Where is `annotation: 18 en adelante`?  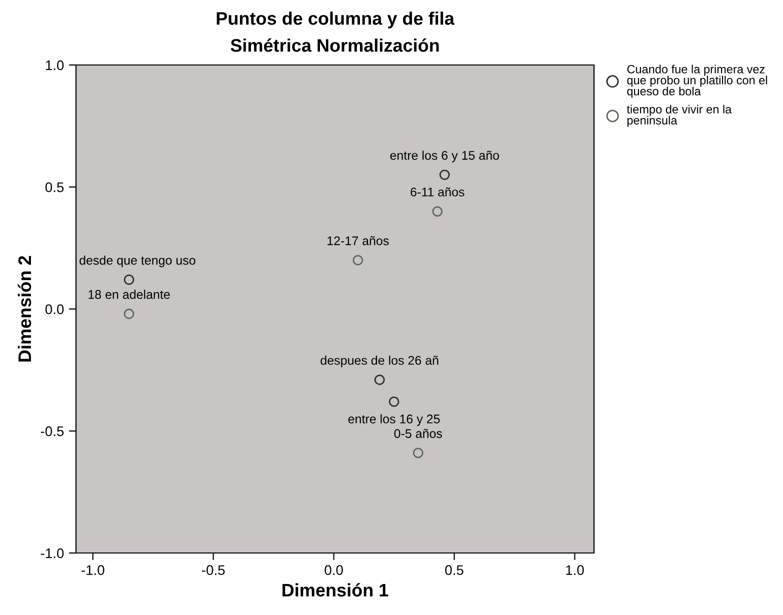 annotation: 18 en adelante is located at coordinates (129, 294).